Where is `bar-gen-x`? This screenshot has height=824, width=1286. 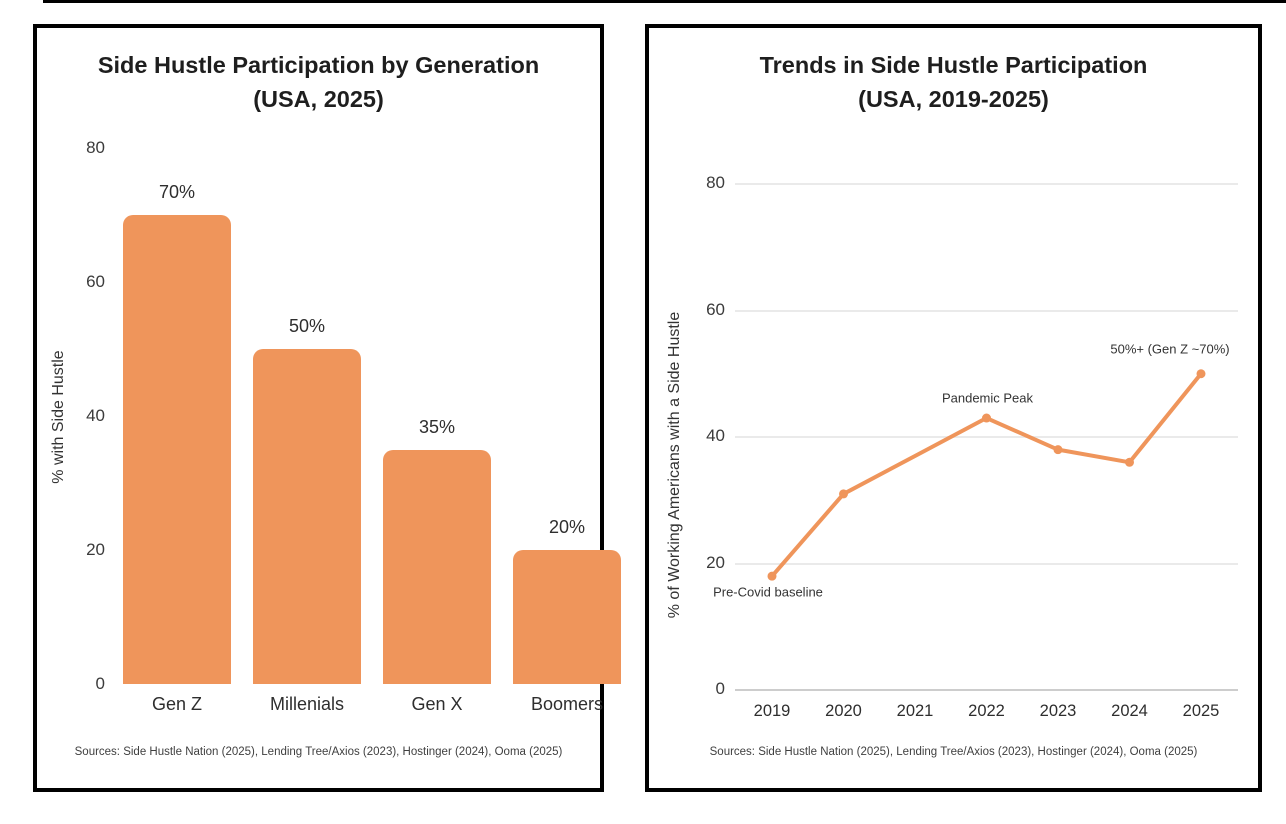 bar-gen-x is located at coordinates (437, 566).